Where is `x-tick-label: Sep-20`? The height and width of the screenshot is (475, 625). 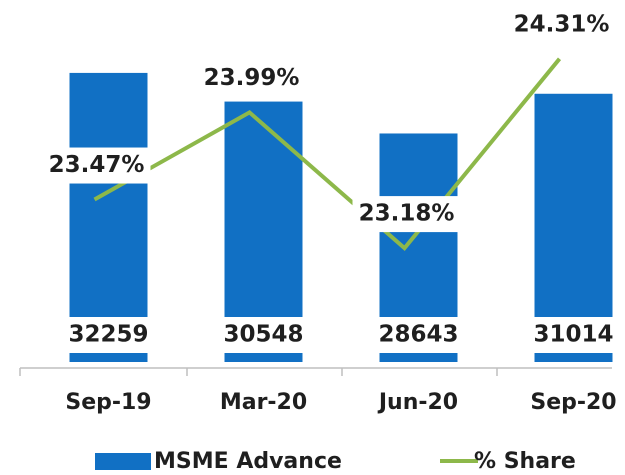 x-tick-label: Sep-20 is located at coordinates (573, 402).